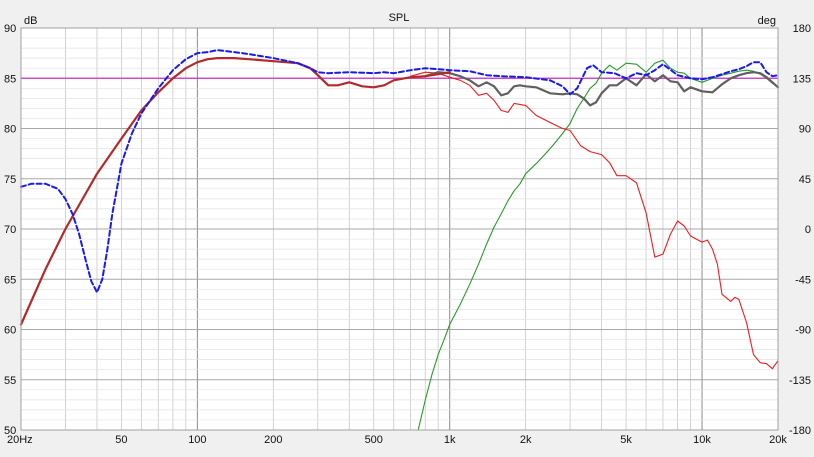 Image resolution: width=814 pixels, height=457 pixels. Describe the element at coordinates (197, 440) in the screenshot. I see `x-tick-label: 100` at that location.